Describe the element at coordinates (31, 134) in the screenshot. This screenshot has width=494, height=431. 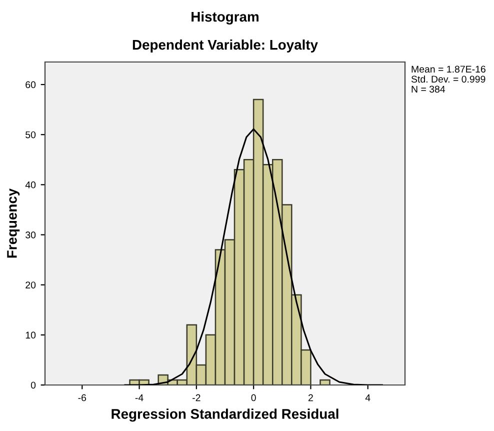
I see `y-tick-label: 50` at that location.